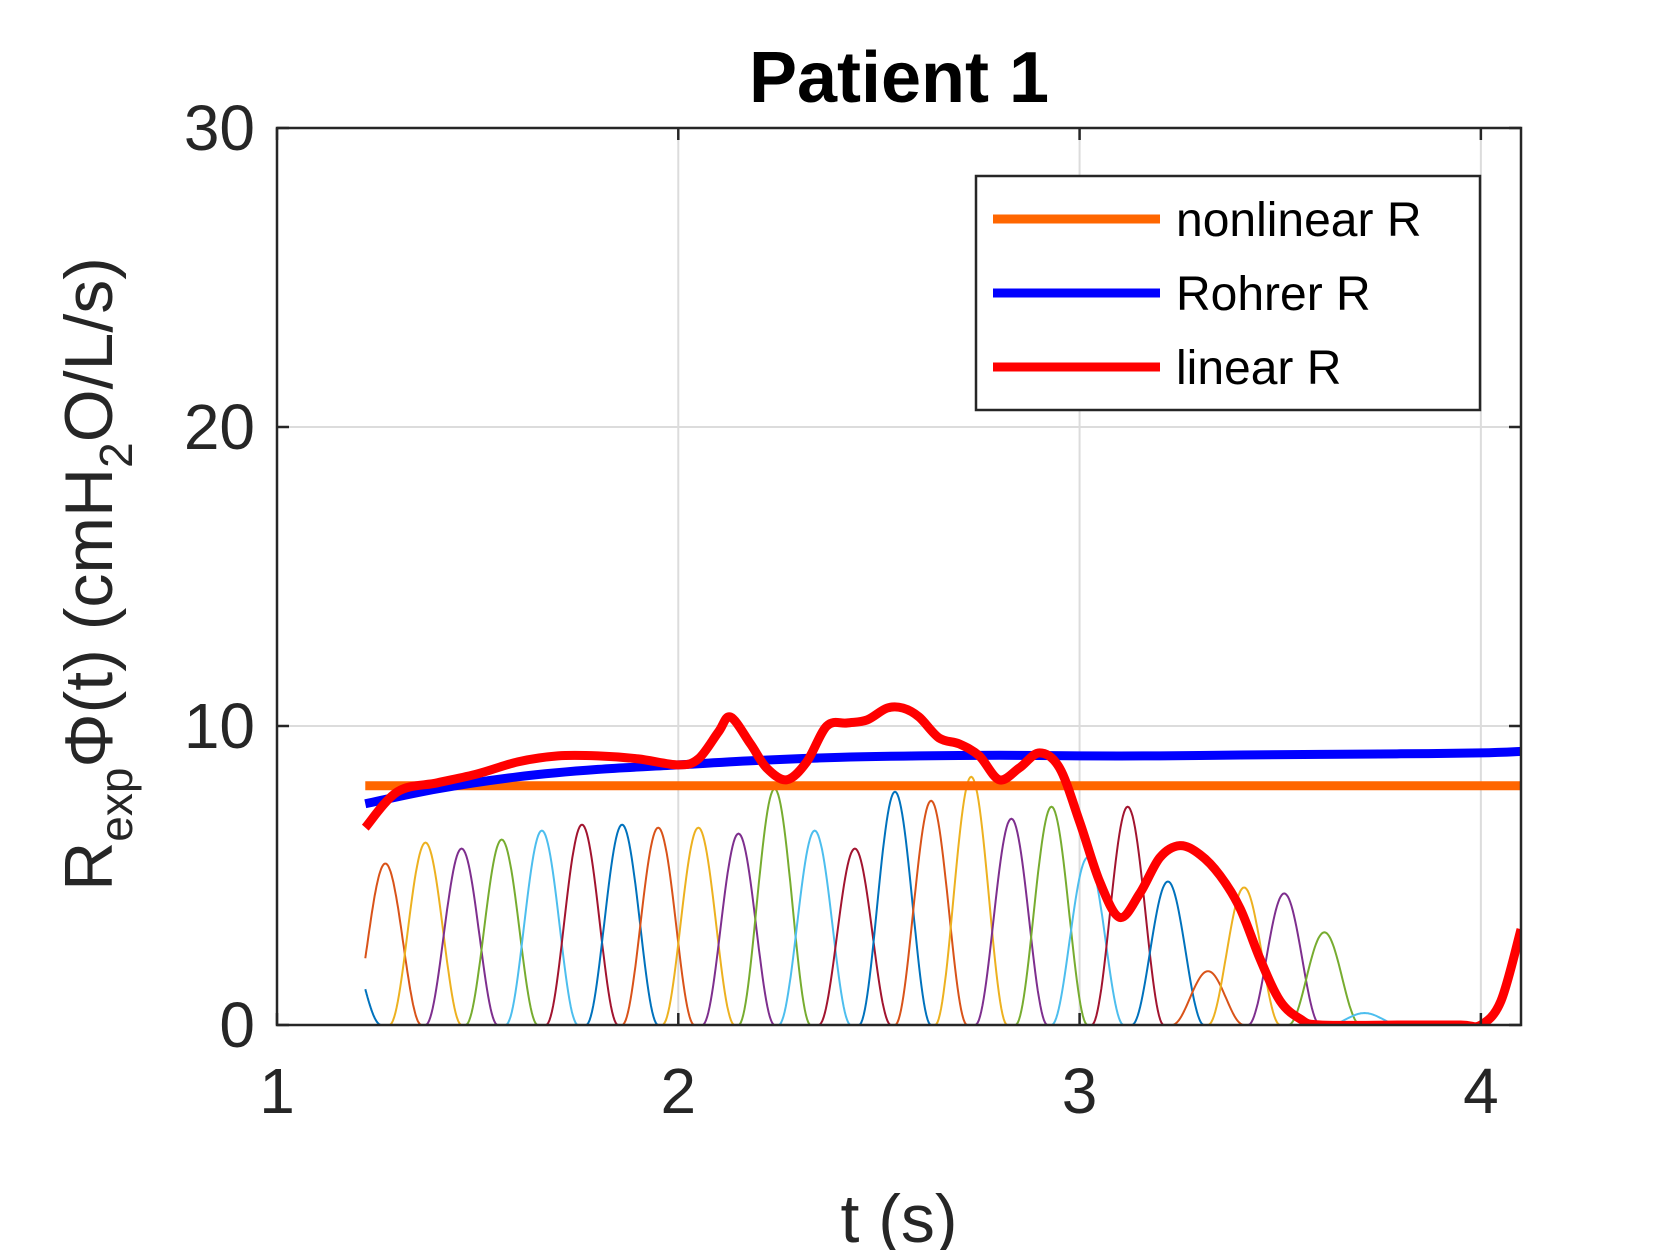 The image size is (1667, 1250). Describe the element at coordinates (89, 349) in the screenshot. I see `y-label-end: O/L/s)` at that location.